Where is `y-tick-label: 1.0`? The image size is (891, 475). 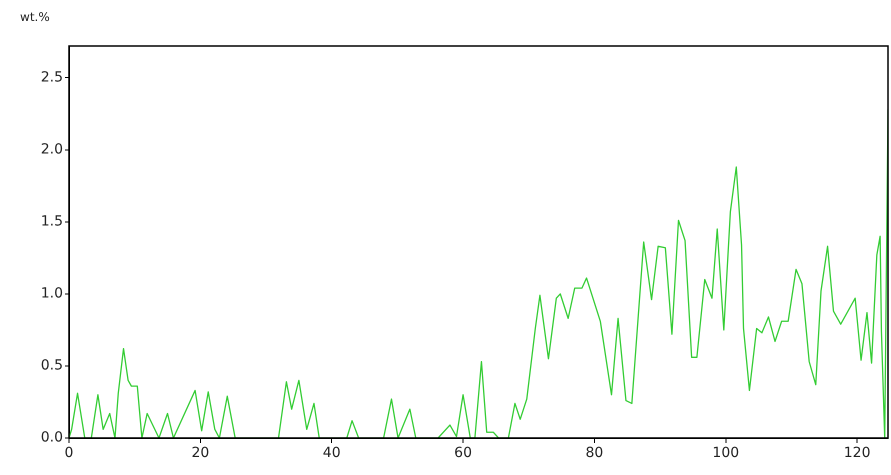 y-tick-label: 1.0 is located at coordinates (51, 294).